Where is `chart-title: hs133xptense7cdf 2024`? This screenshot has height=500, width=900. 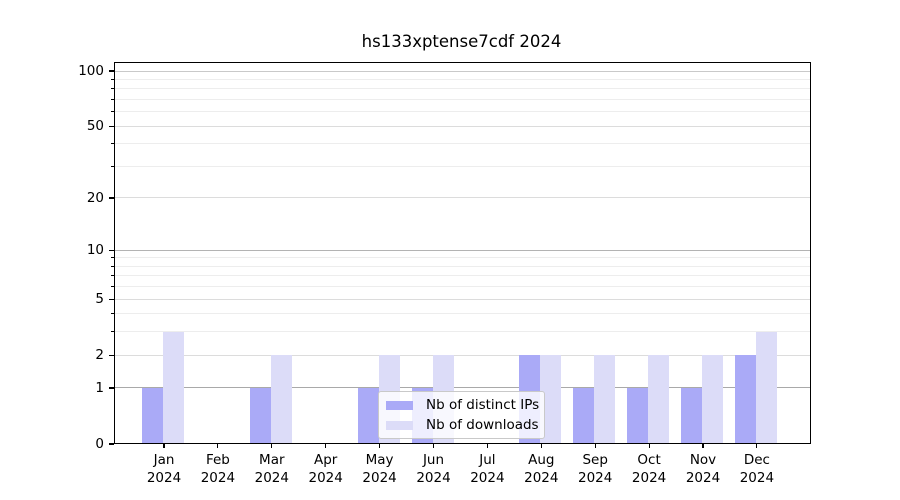
chart-title: hs133xptense7cdf 2024 is located at coordinates (461, 41).